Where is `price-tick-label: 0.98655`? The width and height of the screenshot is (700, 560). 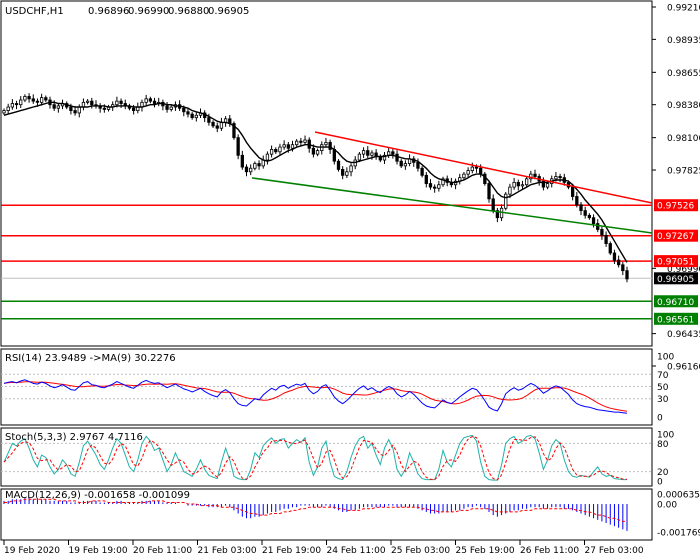 price-tick-label: 0.98655 is located at coordinates (683, 74).